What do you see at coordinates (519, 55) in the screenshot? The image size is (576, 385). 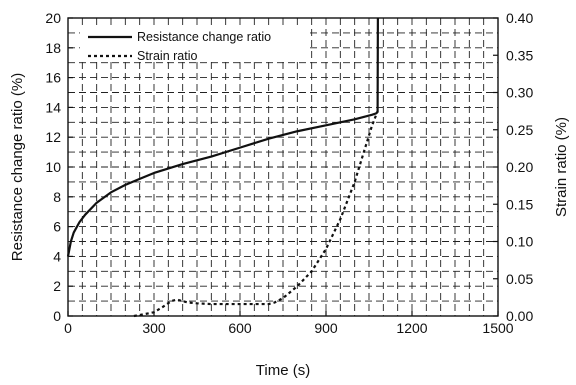 I see `y-right-tick-label: 0.35` at bounding box center [519, 55].